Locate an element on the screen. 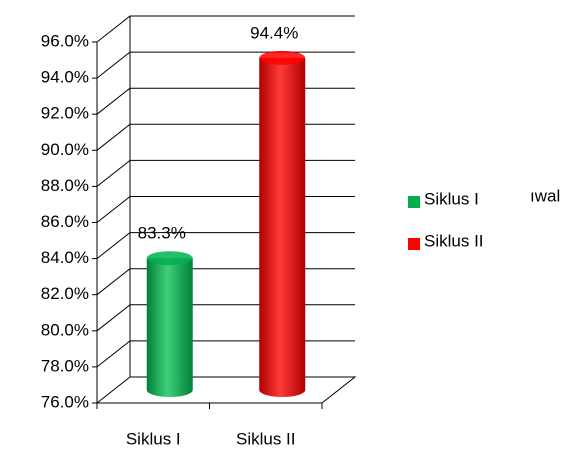  y-tick-label: 92.0% is located at coordinates (65, 113).